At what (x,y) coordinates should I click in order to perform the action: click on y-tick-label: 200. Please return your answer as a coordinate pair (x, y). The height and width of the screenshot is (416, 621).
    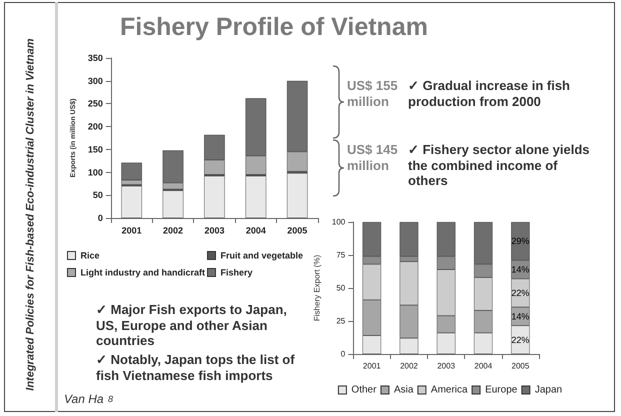
    Looking at the image, I should click on (95, 127).